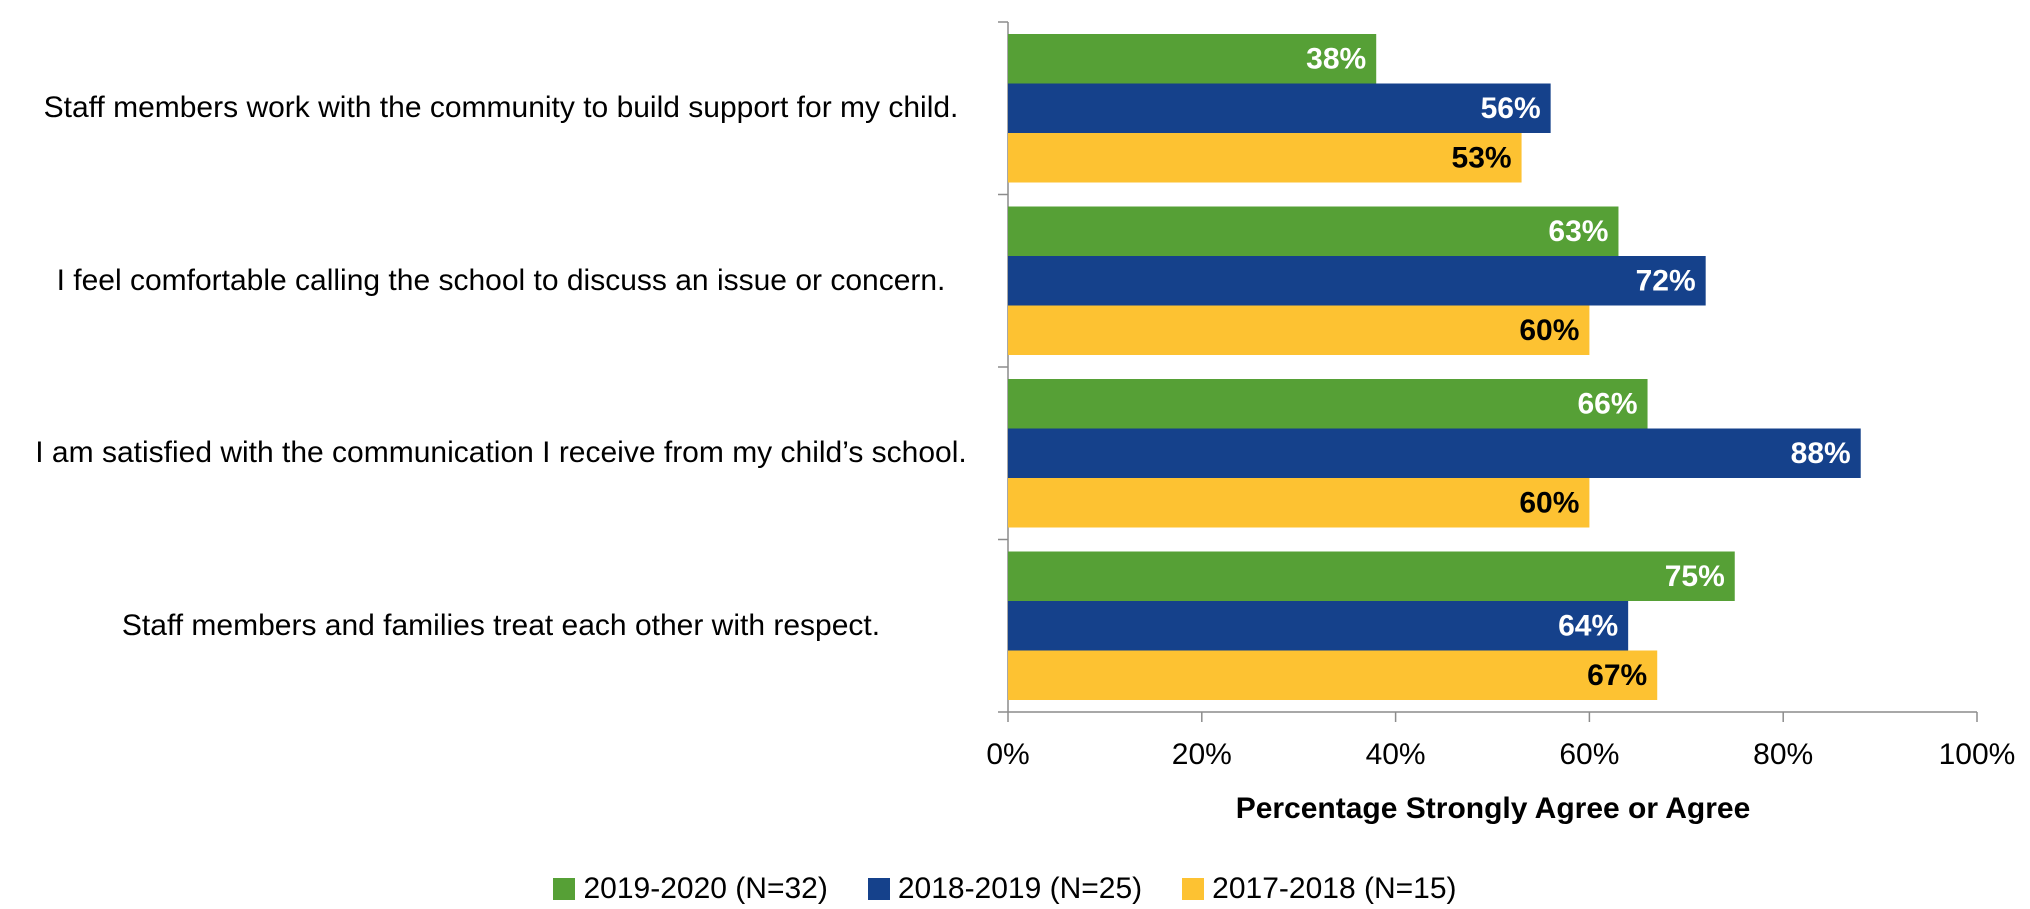 The image size is (2030, 909). What do you see at coordinates (1607, 404) in the screenshot?
I see `bar-label: 66%` at bounding box center [1607, 404].